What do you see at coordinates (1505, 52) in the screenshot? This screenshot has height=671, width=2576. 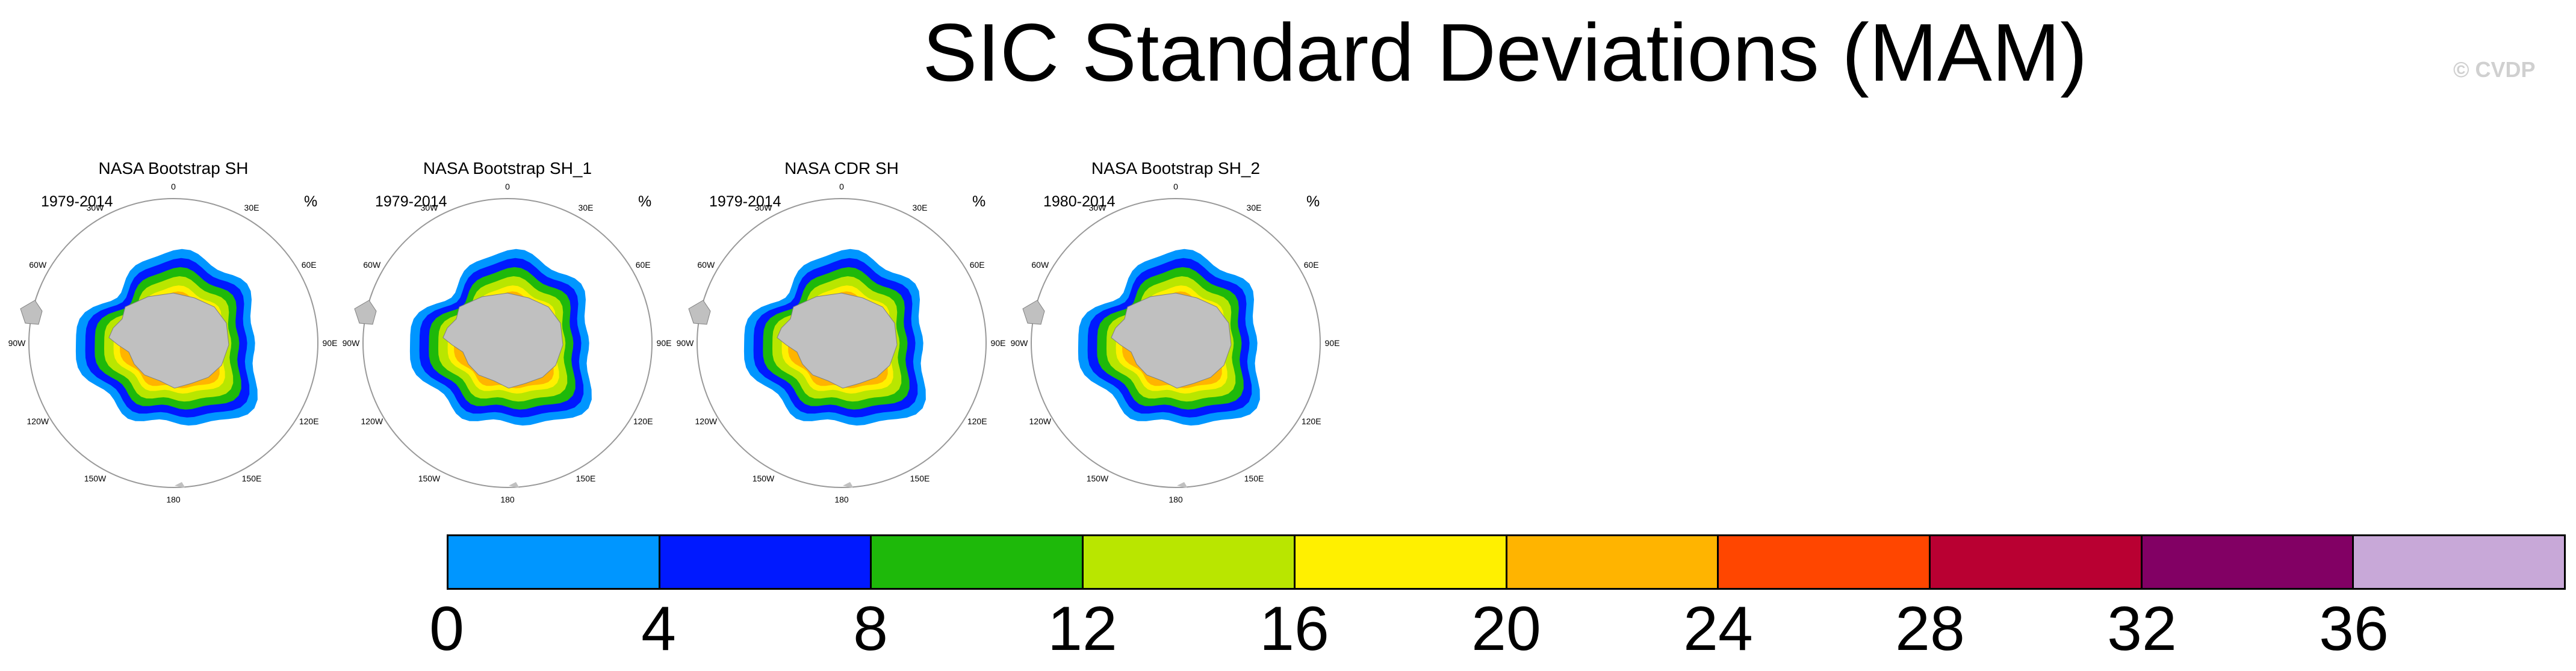 I see `page-title: SIC Standard Deviations (MAM)` at bounding box center [1505, 52].